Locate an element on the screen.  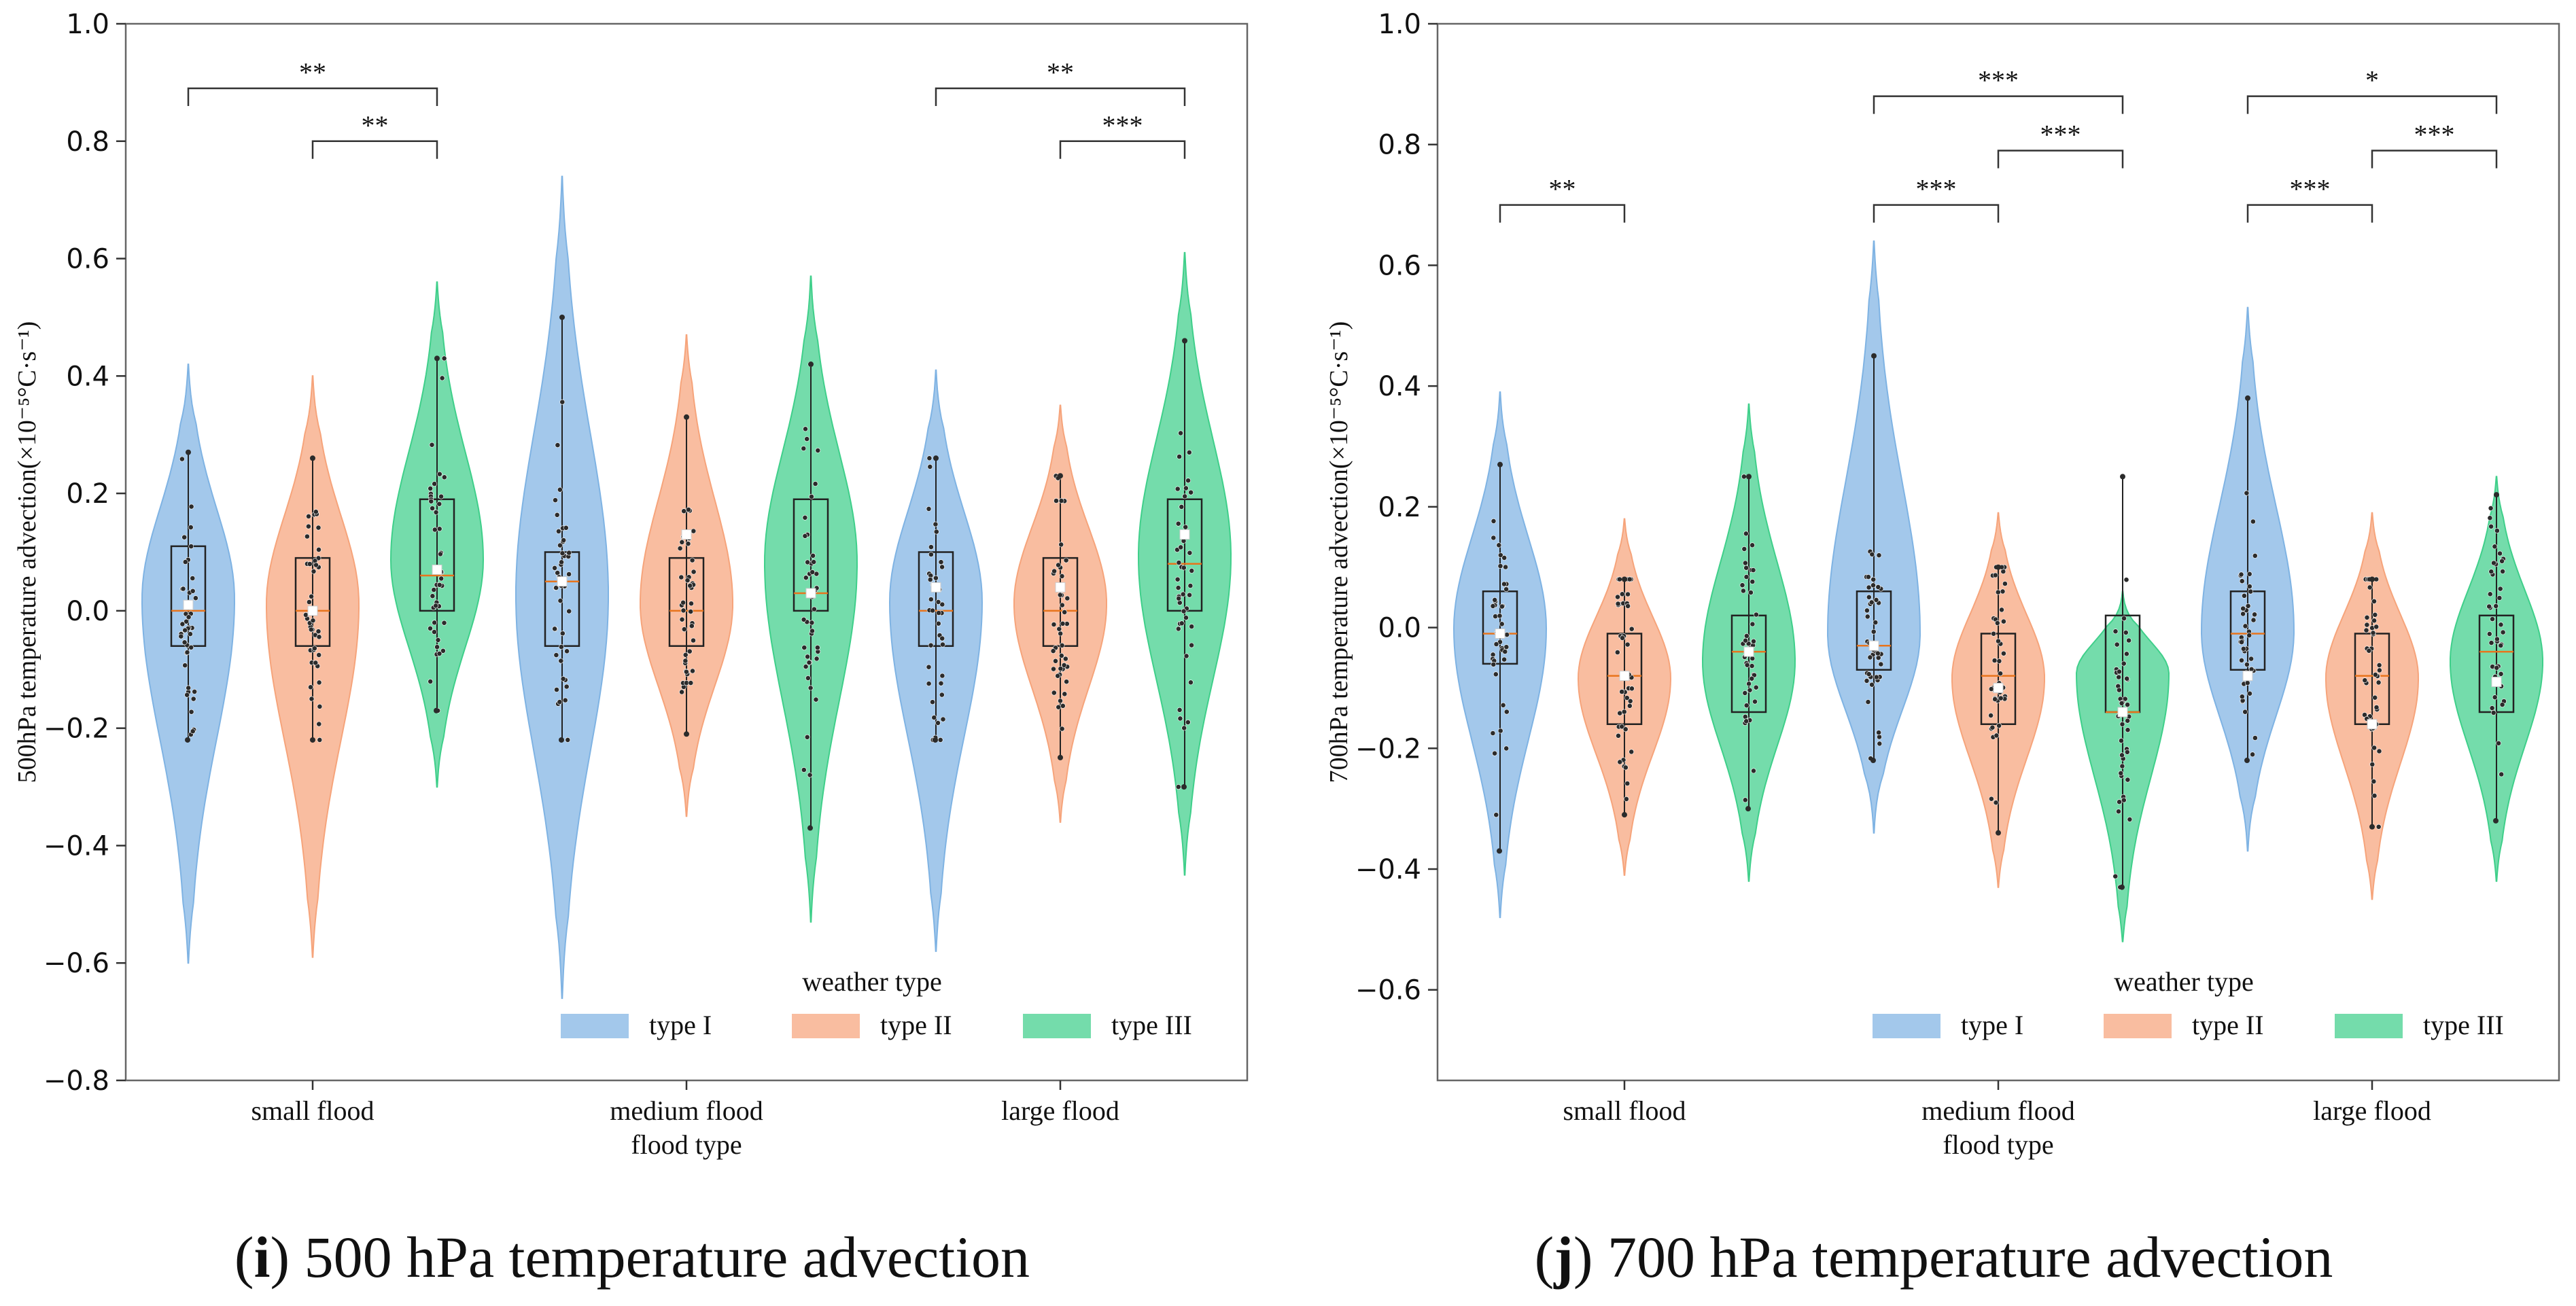
y-tick-label: 0.6 is located at coordinates (1399, 265).